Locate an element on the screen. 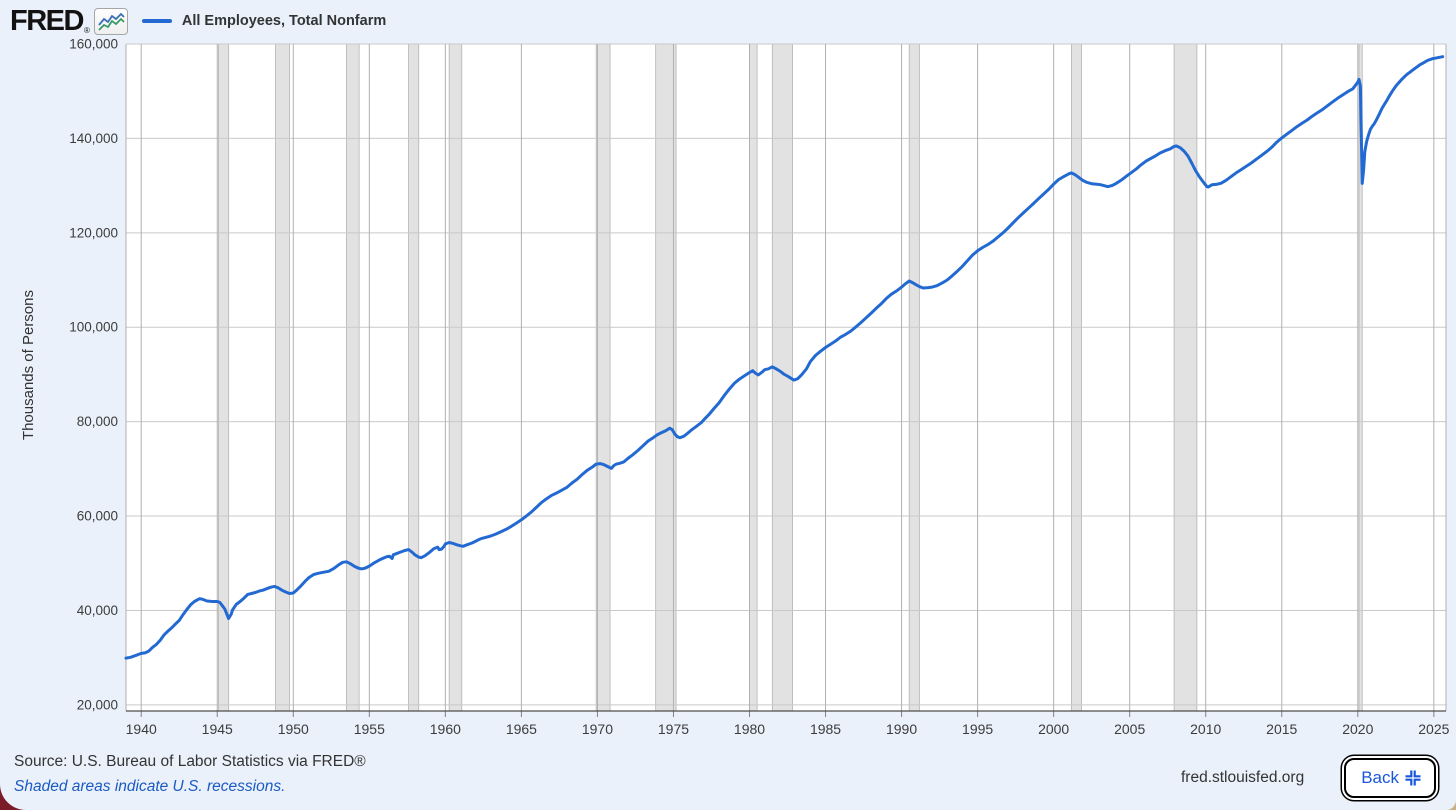 Image resolution: width=1456 pixels, height=810 pixels. svg-text: 2025 is located at coordinates (1433, 729).